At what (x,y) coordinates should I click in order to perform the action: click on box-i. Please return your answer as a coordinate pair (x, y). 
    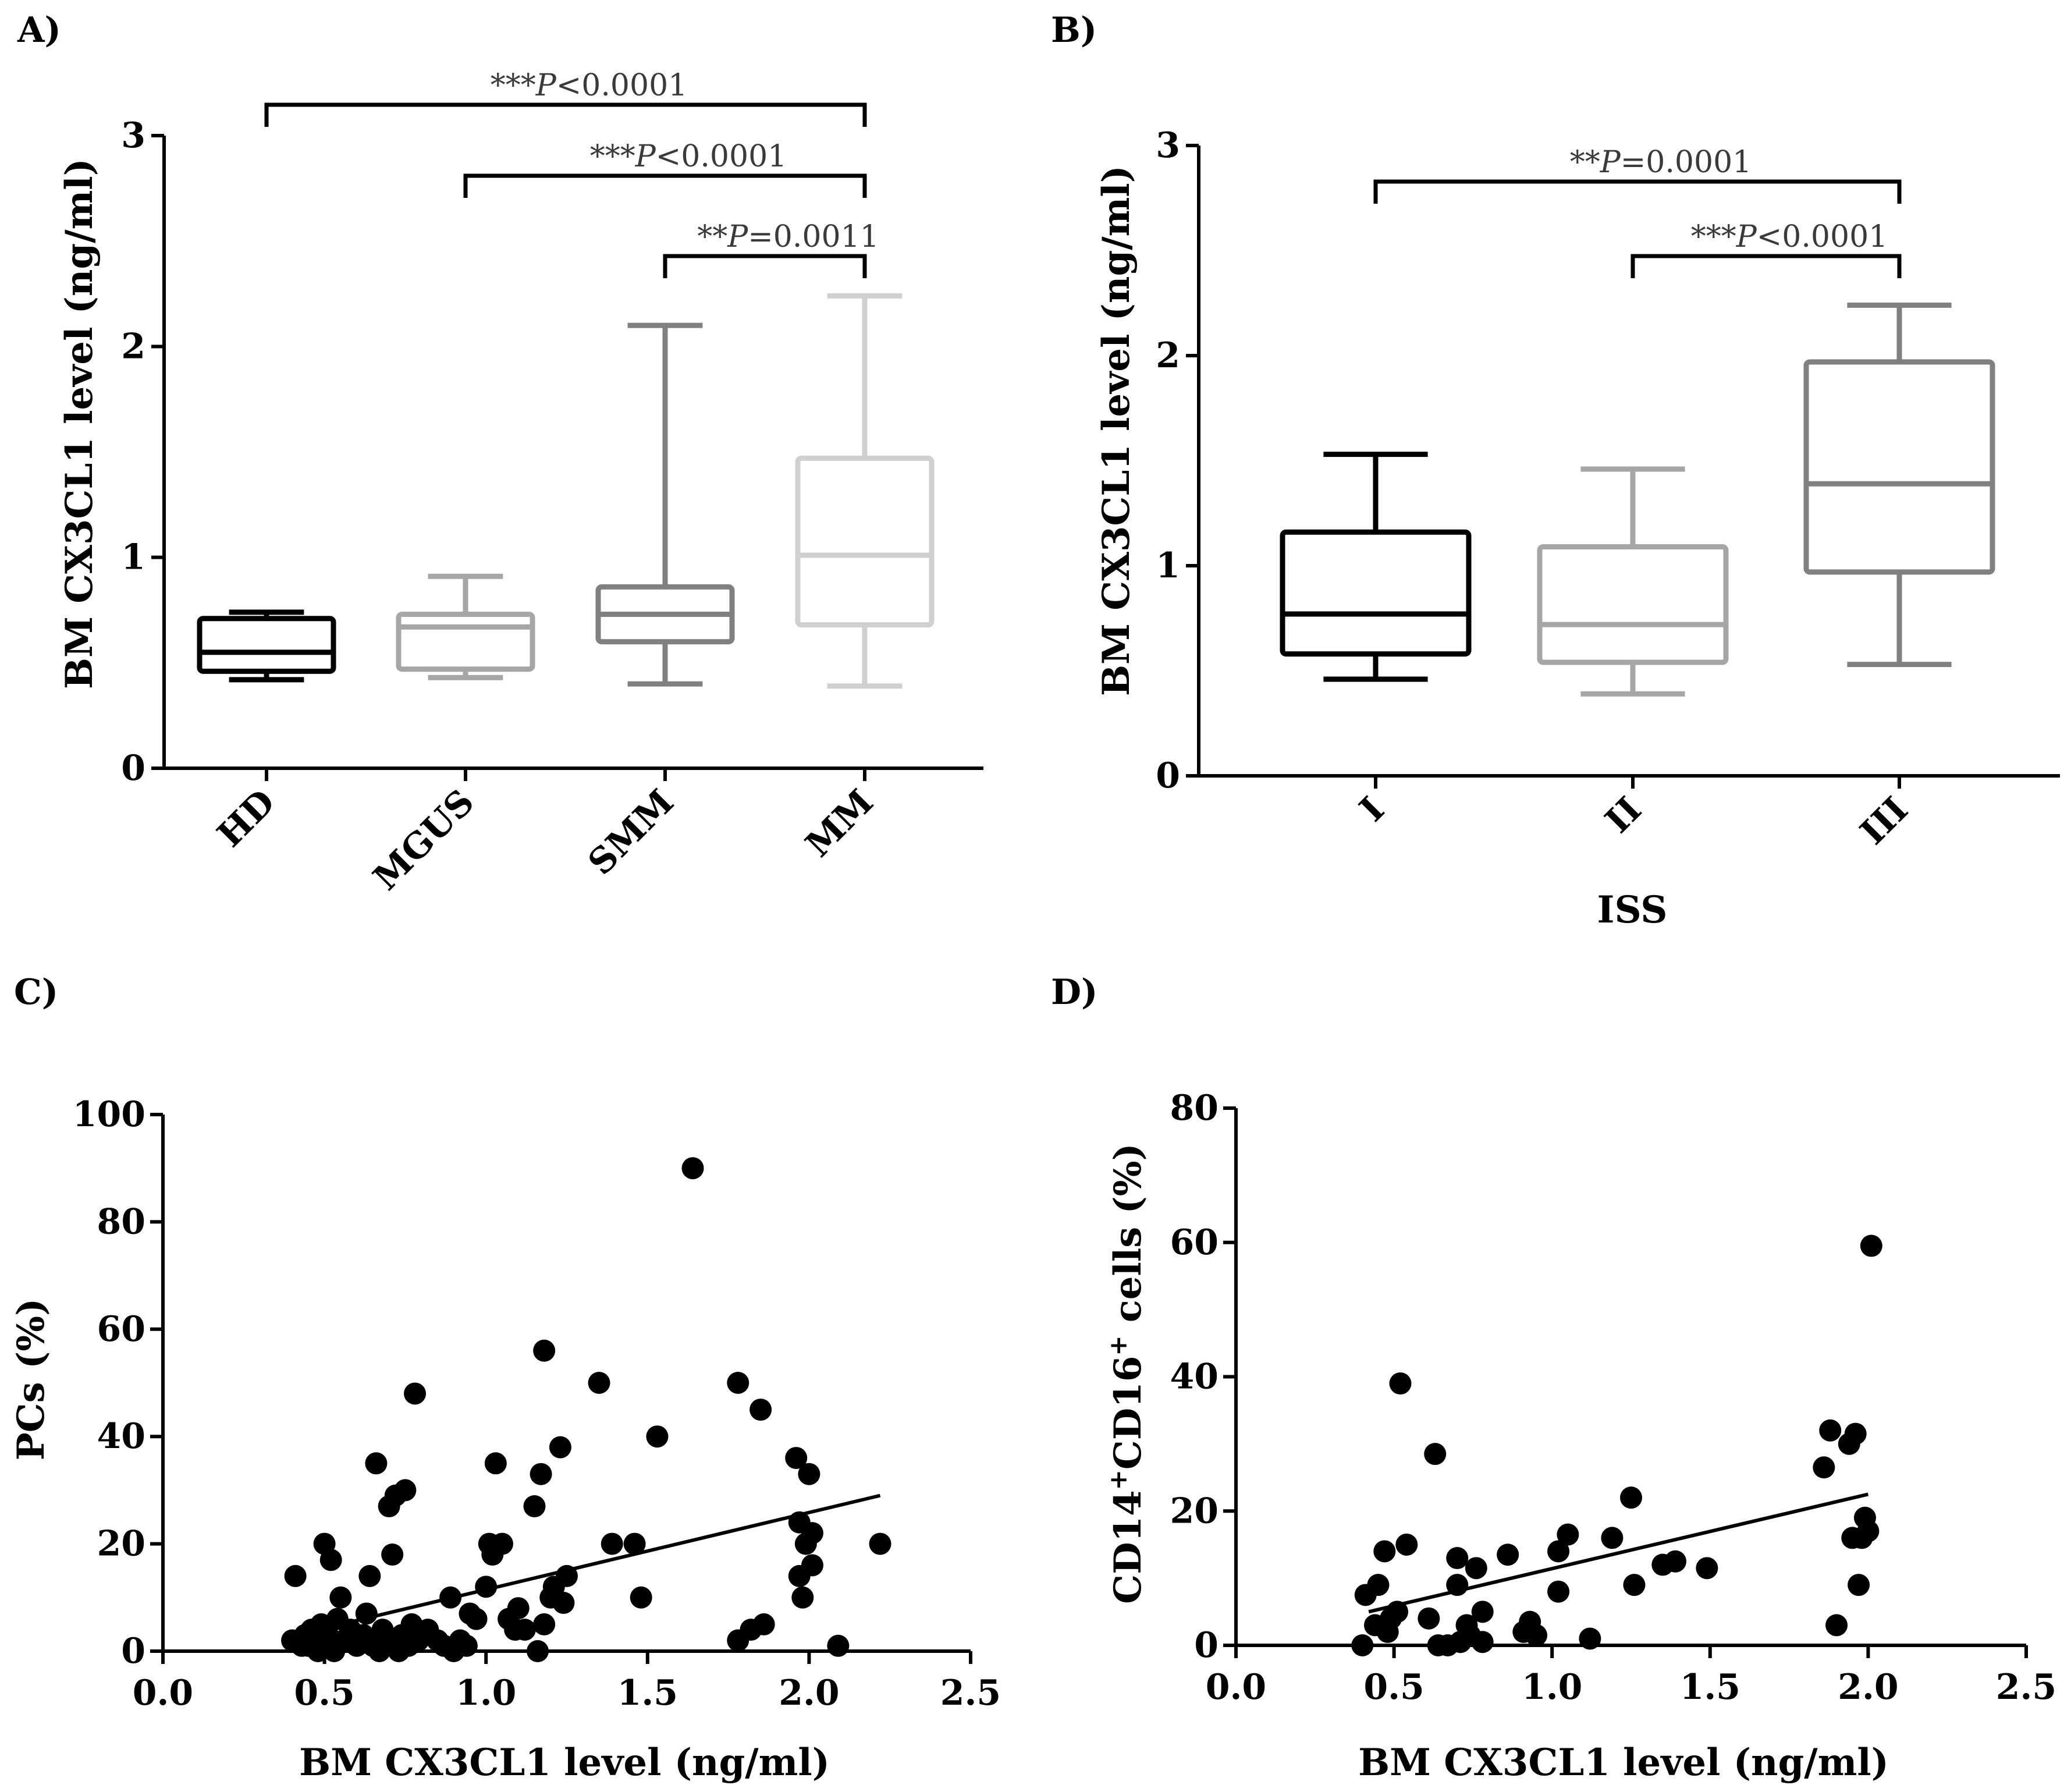
    Looking at the image, I should click on (1376, 567).